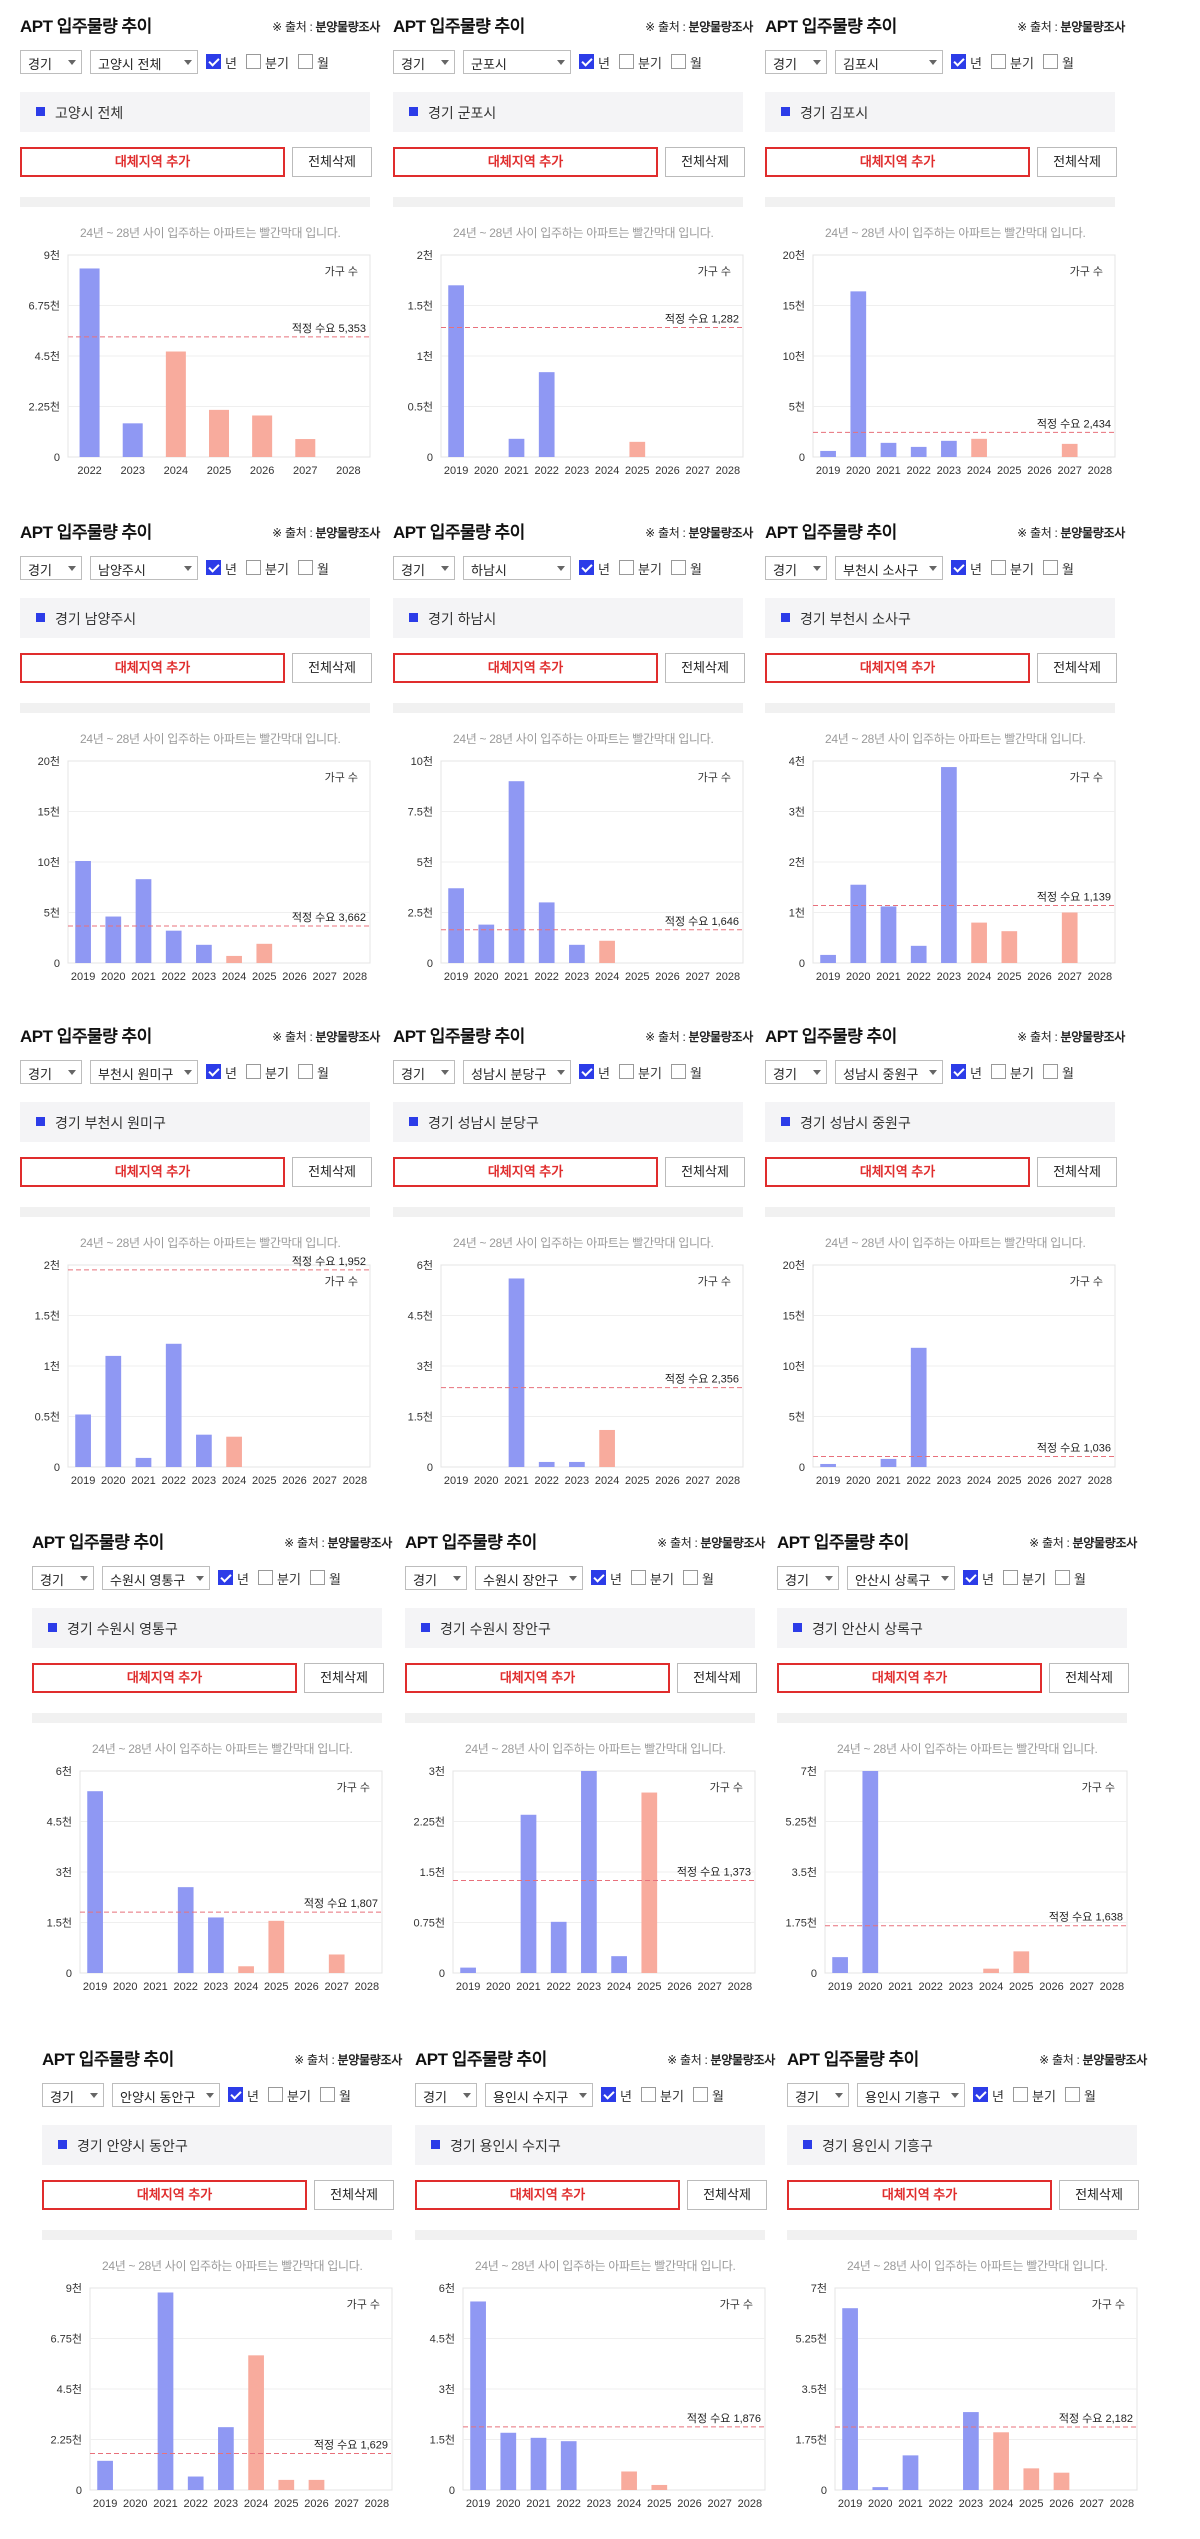 This screenshot has width=1200, height=2539. I want to click on city-select: 남양주시, so click(144, 568).